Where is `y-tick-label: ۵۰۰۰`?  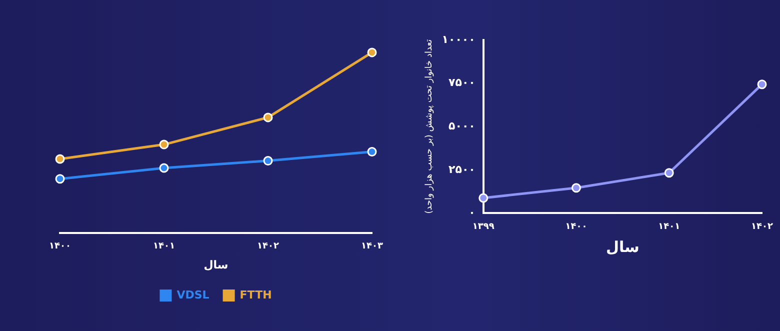 y-tick-label: ۵۰۰۰ is located at coordinates (462, 125).